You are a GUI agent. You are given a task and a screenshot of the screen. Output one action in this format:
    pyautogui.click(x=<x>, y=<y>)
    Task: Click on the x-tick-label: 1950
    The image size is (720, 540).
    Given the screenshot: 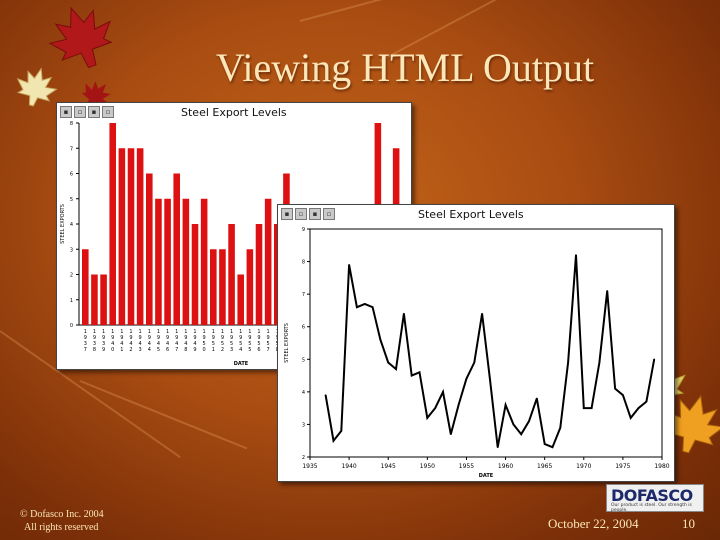 What is the action you would take?
    pyautogui.click(x=427, y=466)
    